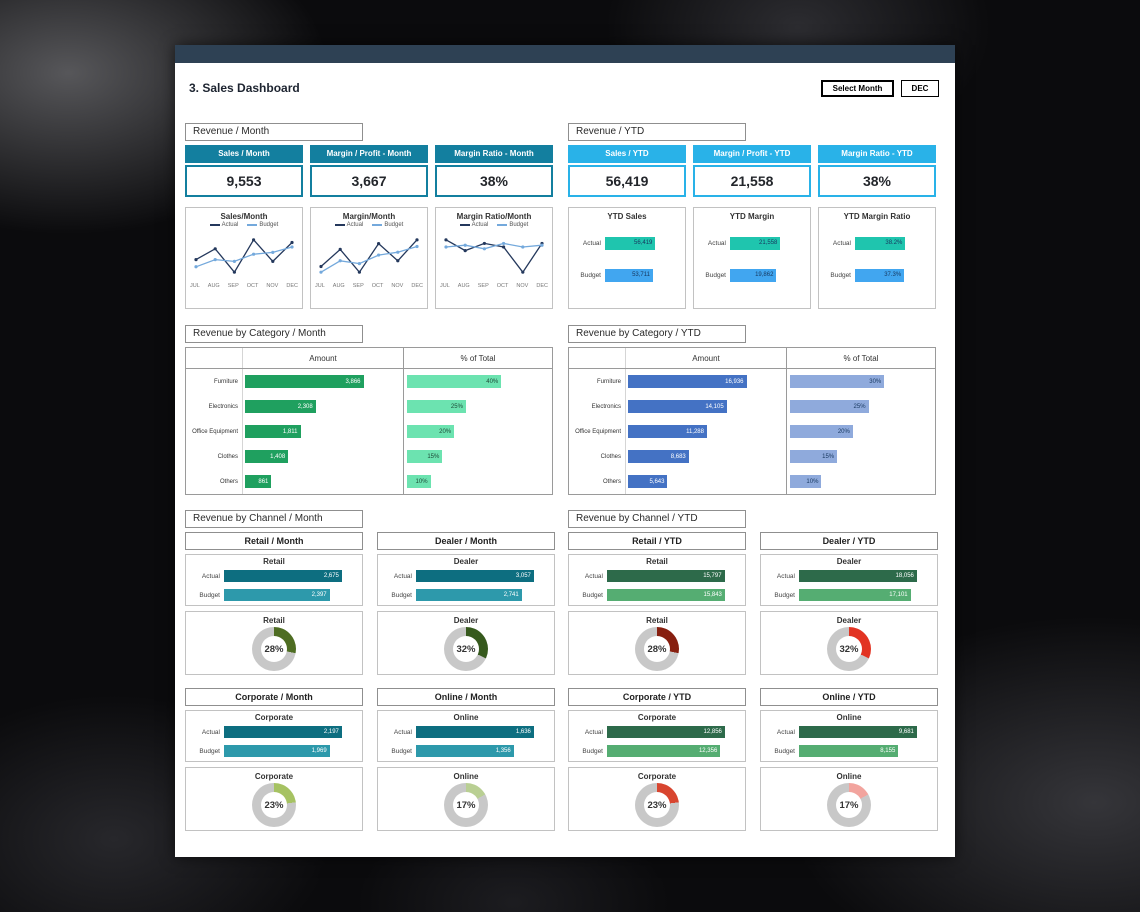  I want to click on bar-track: 1,356, so click(481, 751).